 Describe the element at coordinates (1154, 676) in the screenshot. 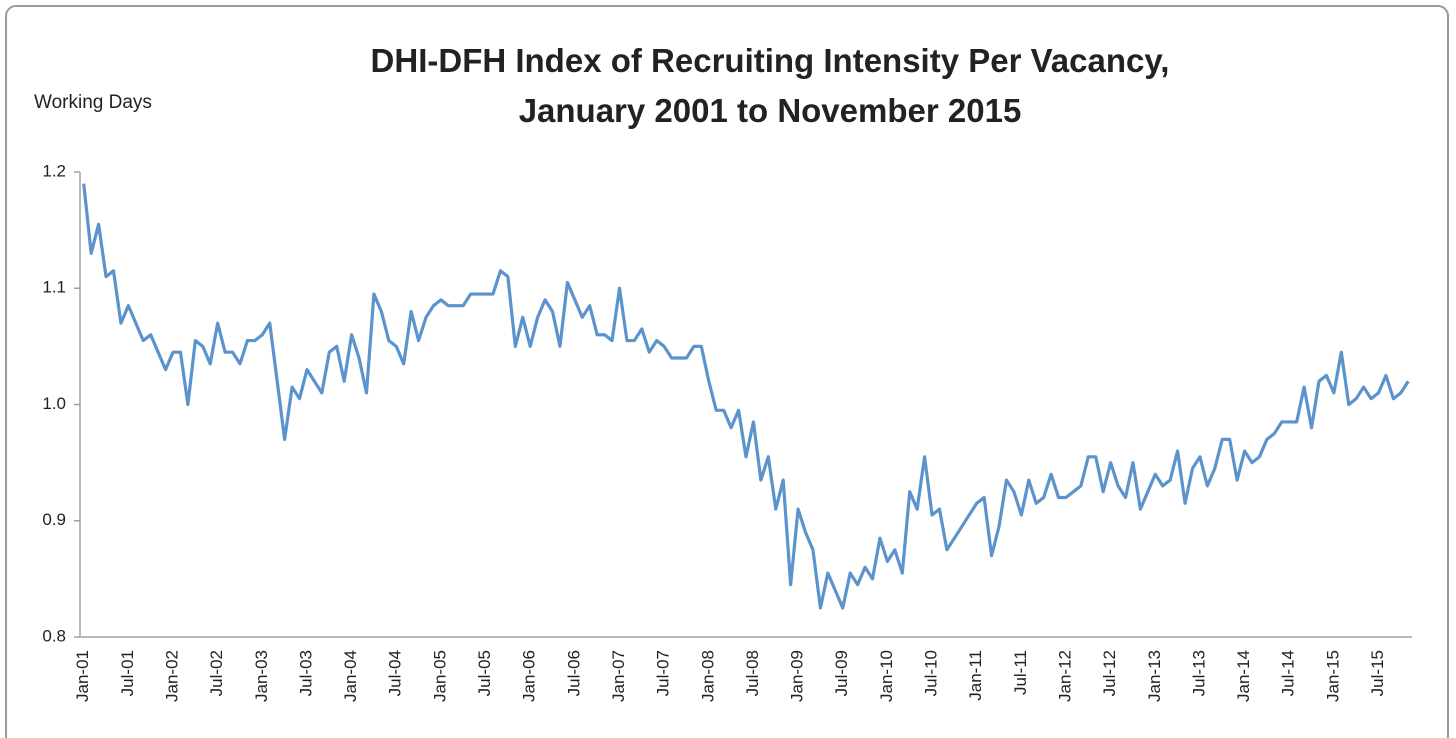

I see `x-tick-label: Jan-13` at that location.